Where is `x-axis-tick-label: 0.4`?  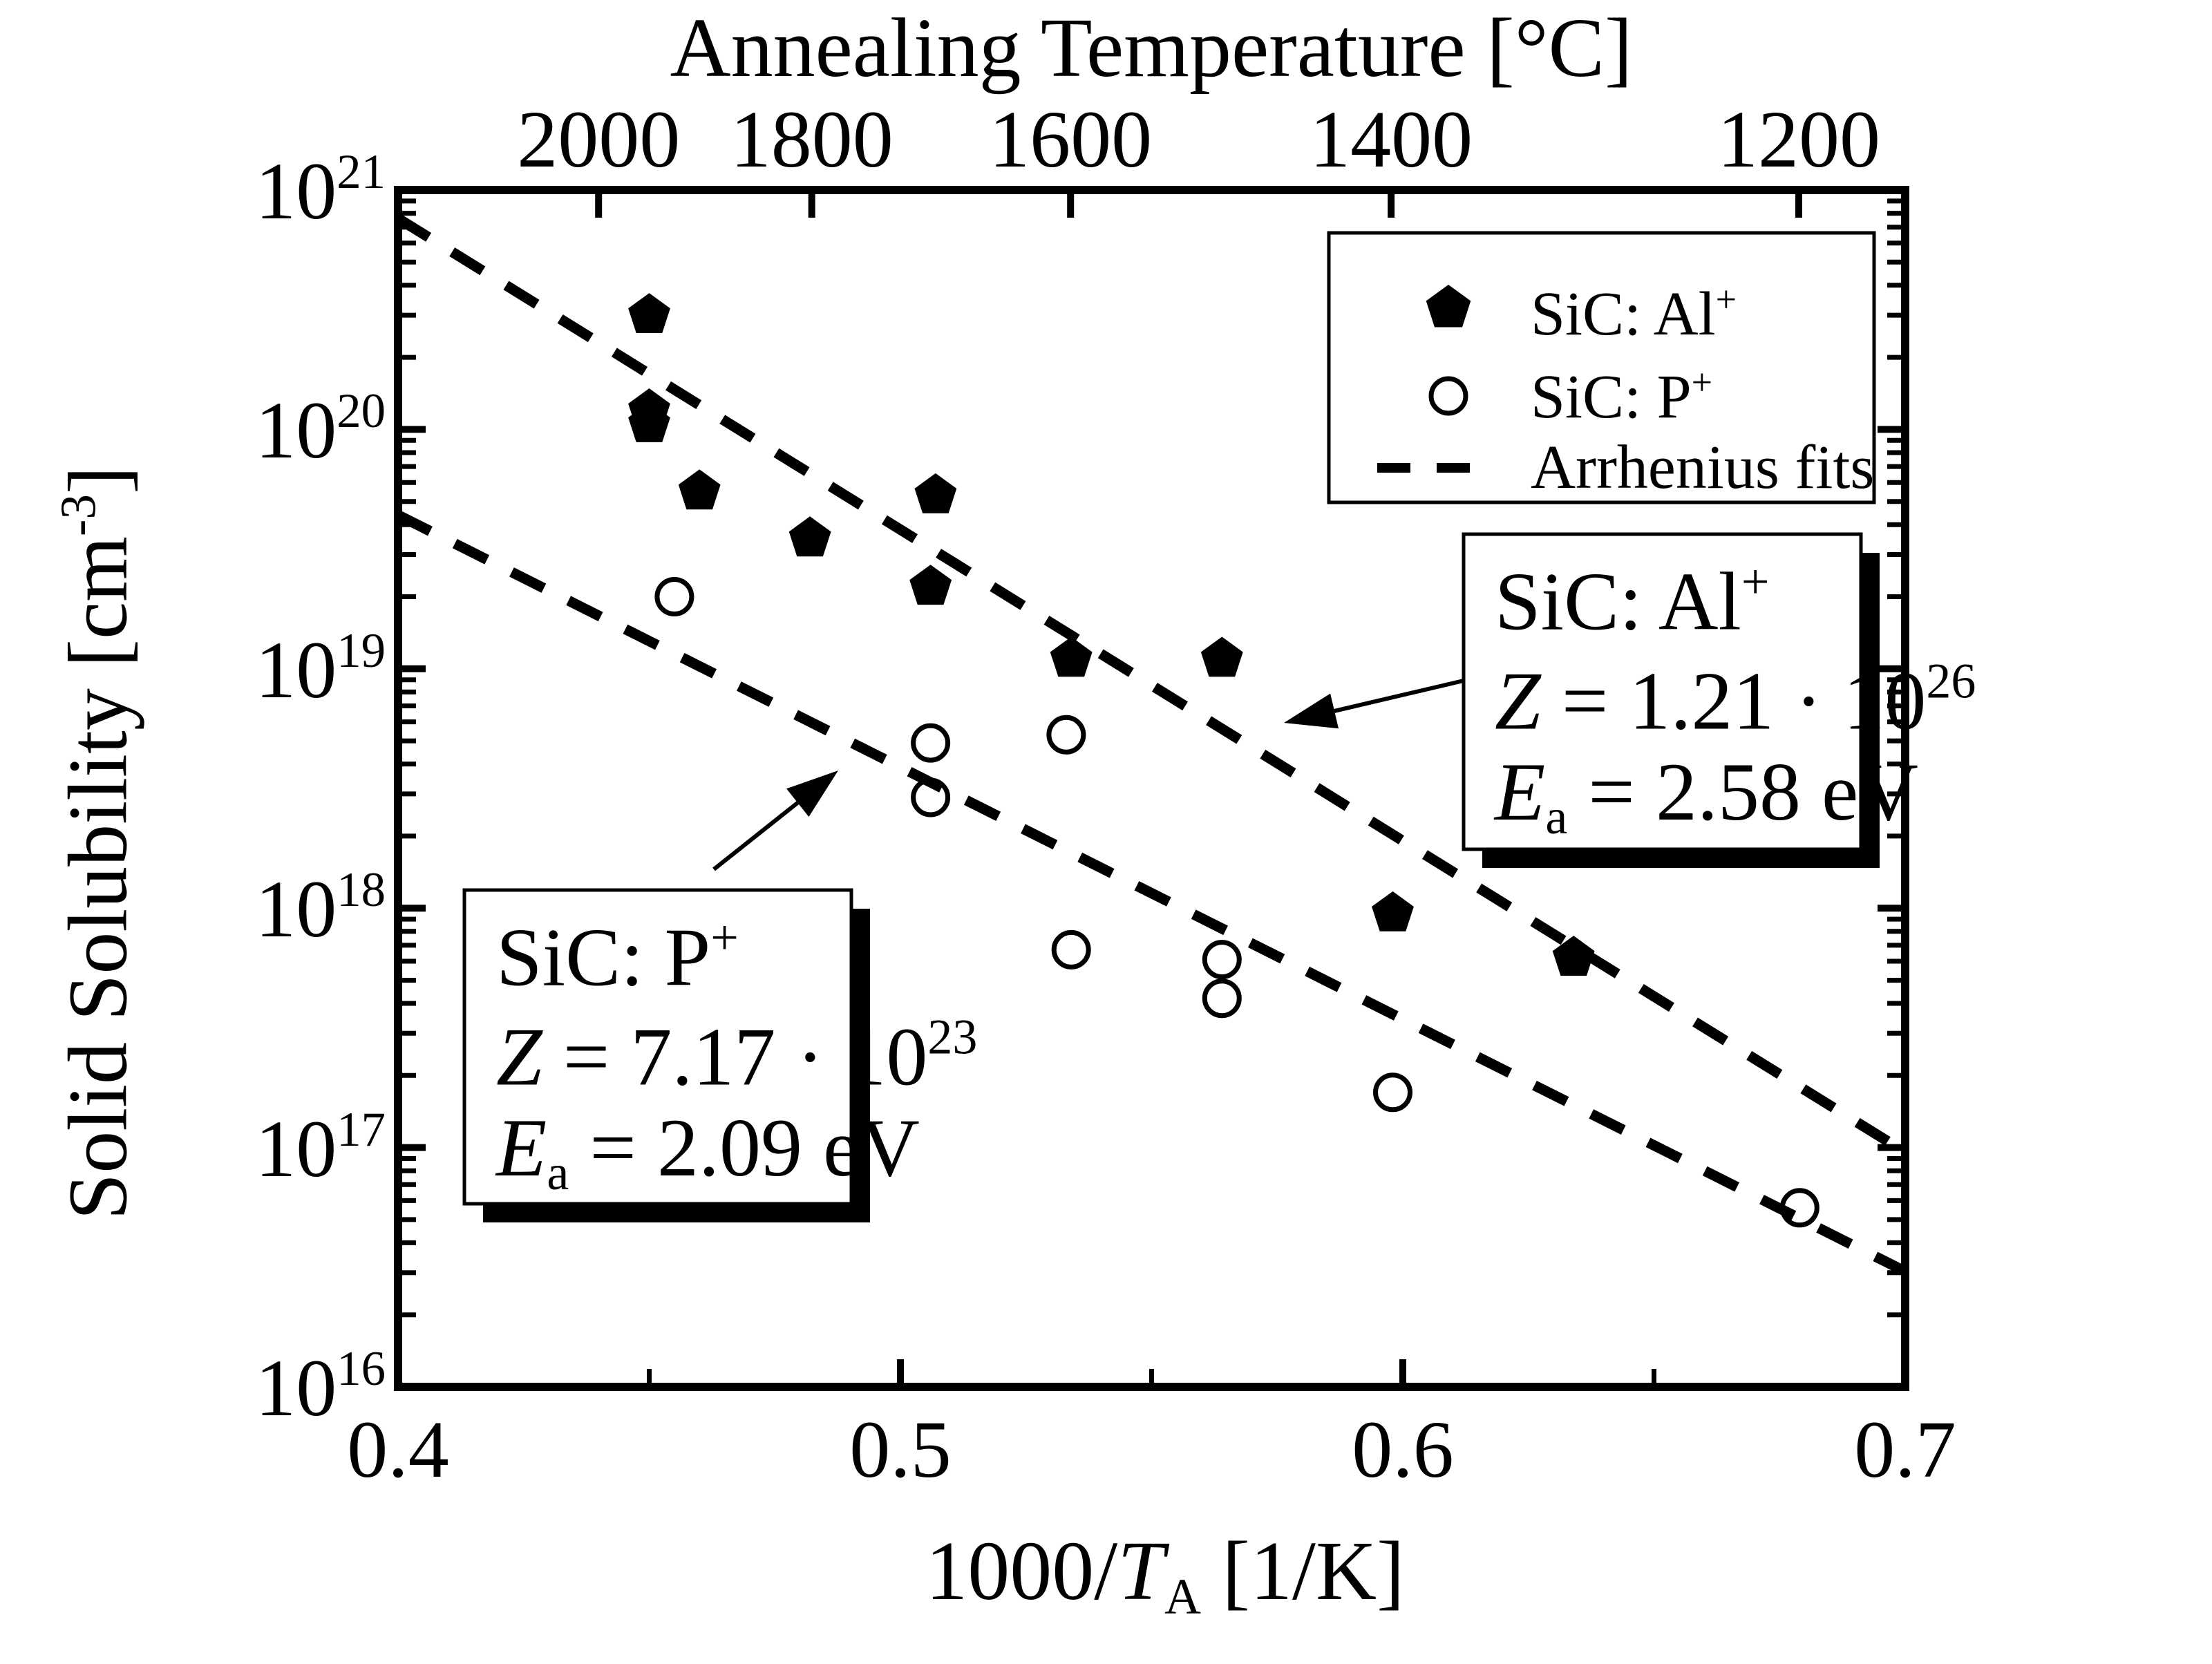 x-axis-tick-label: 0.4 is located at coordinates (398, 1449).